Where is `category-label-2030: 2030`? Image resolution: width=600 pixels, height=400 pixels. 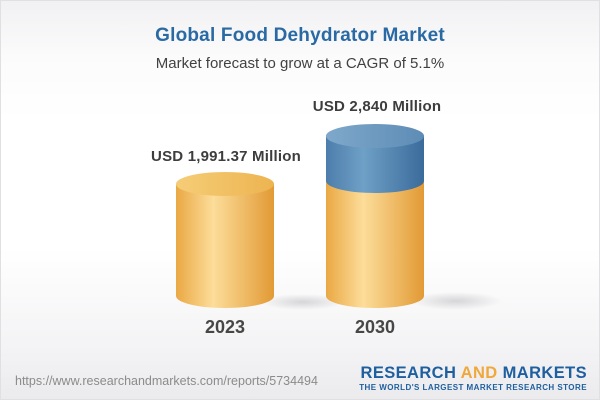
category-label-2030: 2030 is located at coordinates (375, 327).